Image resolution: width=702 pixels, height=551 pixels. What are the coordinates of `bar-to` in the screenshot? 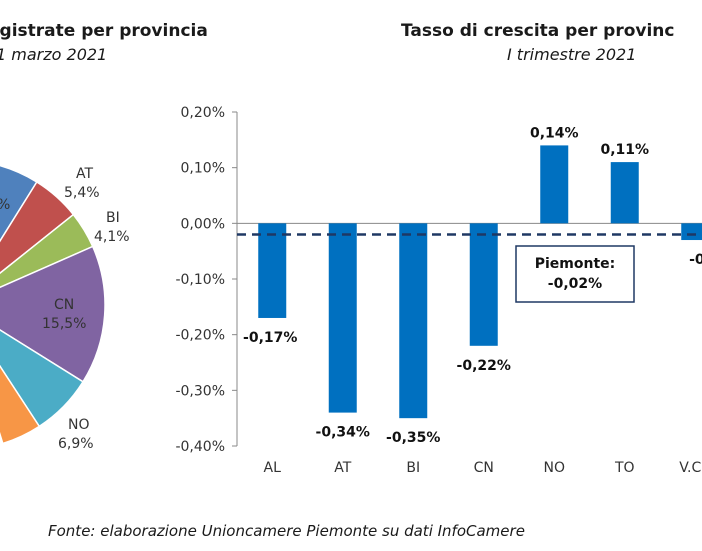 It's located at (624, 193).